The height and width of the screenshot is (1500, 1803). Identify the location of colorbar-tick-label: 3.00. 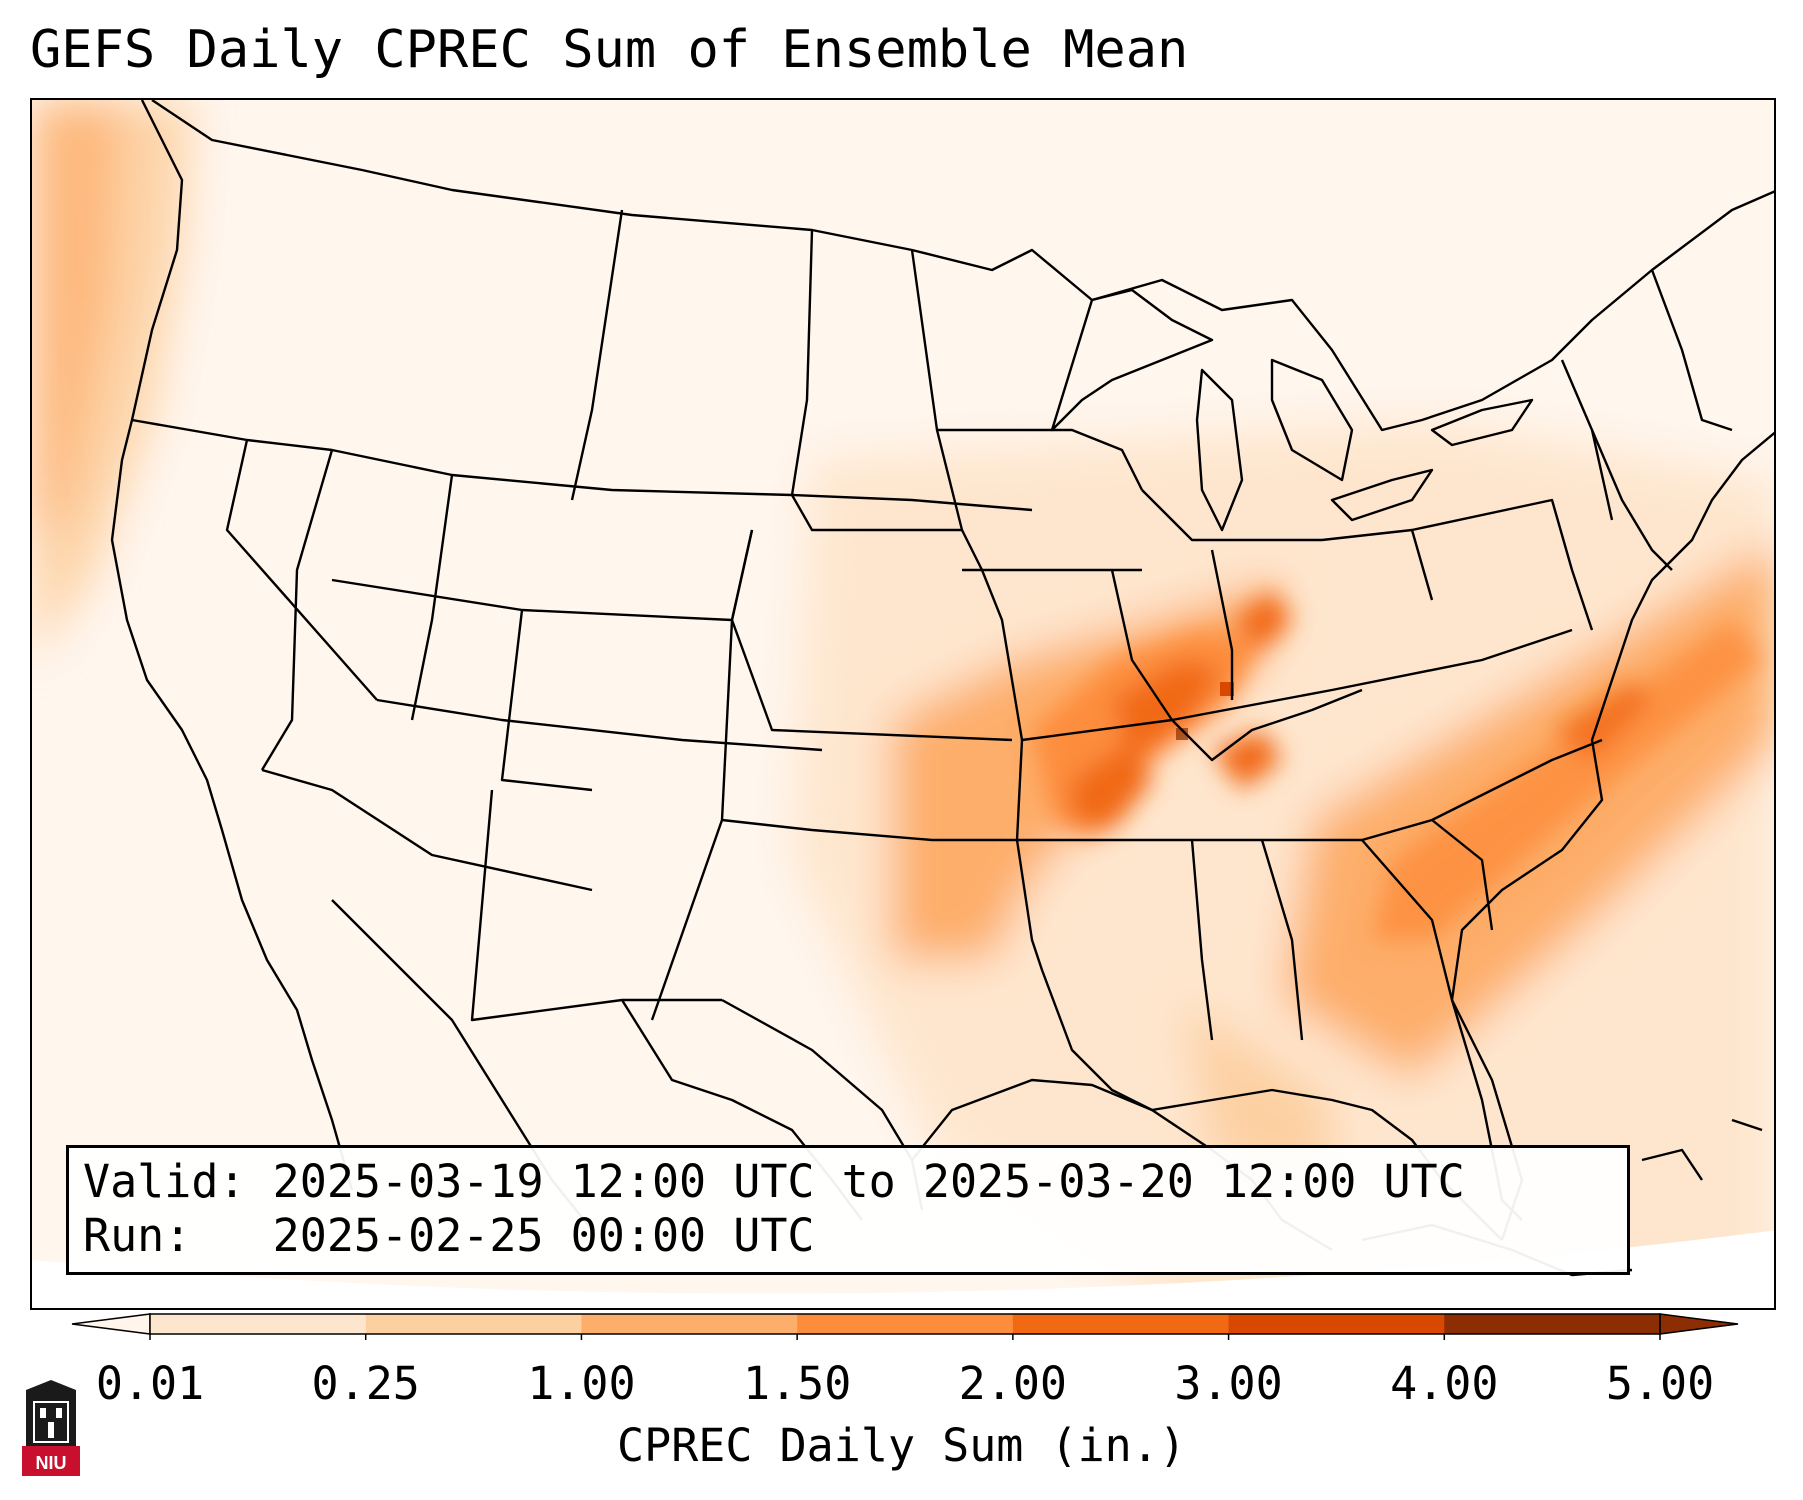
(1228, 1383).